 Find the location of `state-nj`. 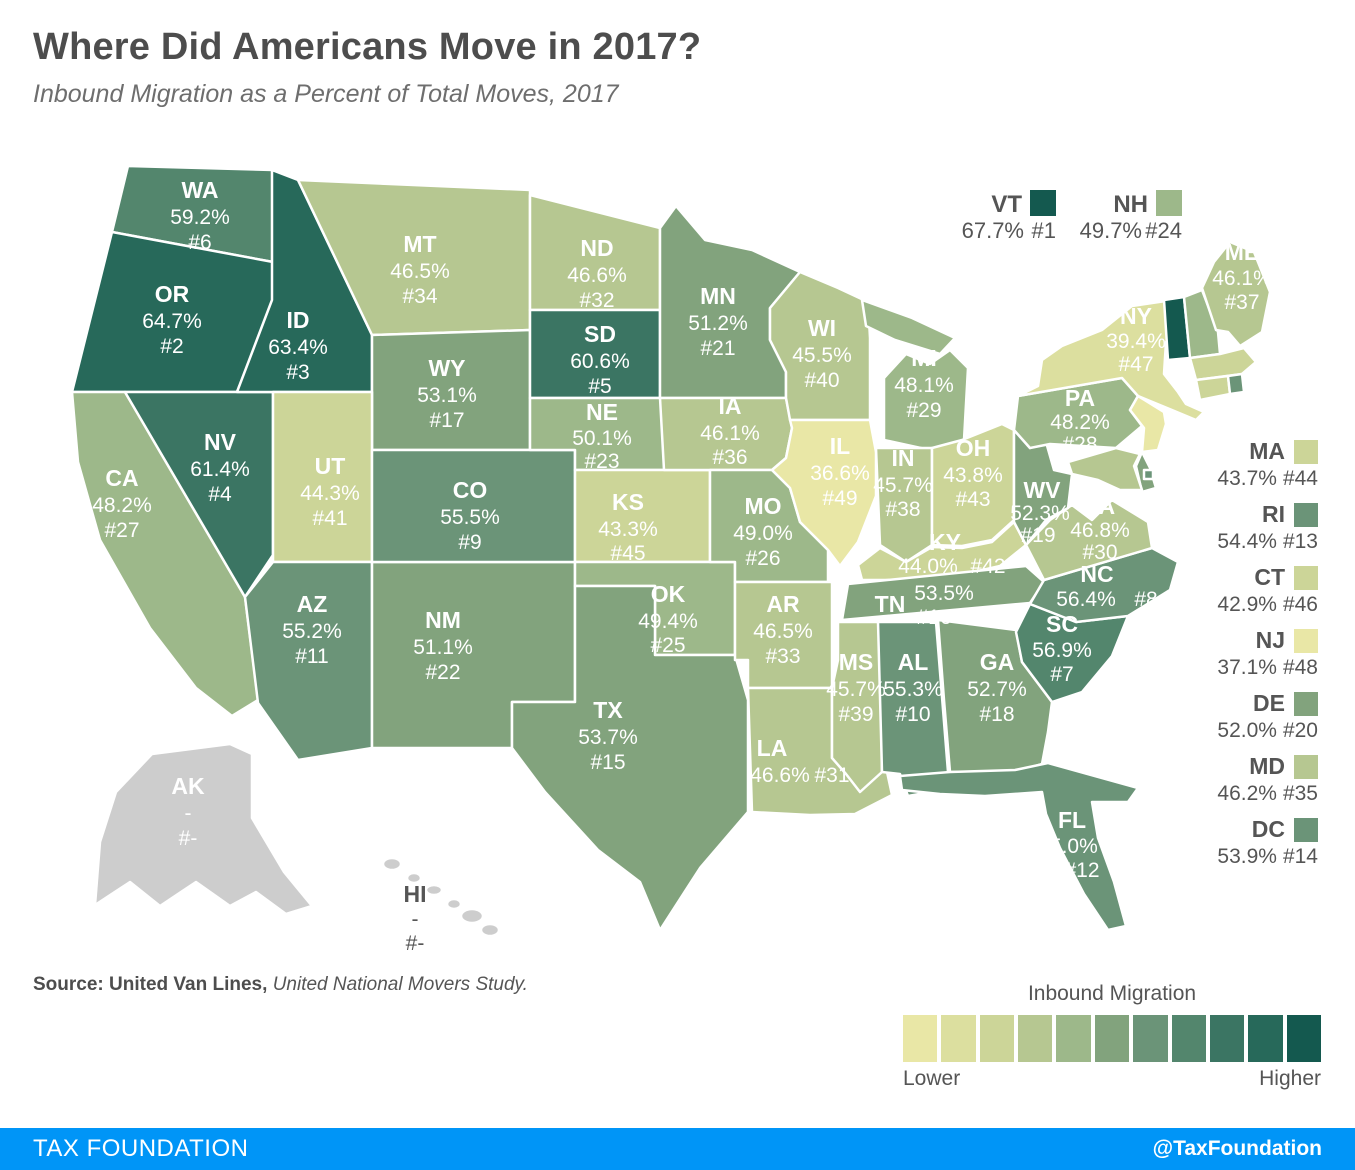

state-nj is located at coordinates (1148, 424).